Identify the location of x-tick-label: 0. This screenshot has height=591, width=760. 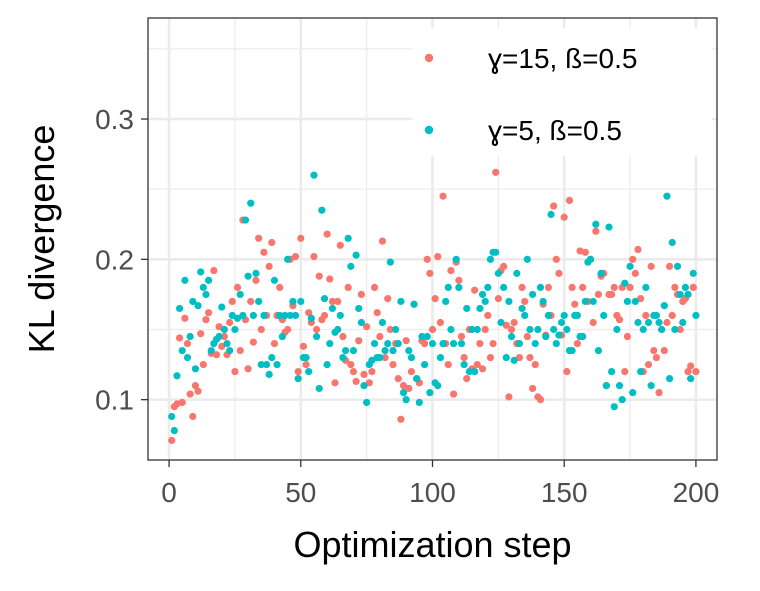
(169, 492).